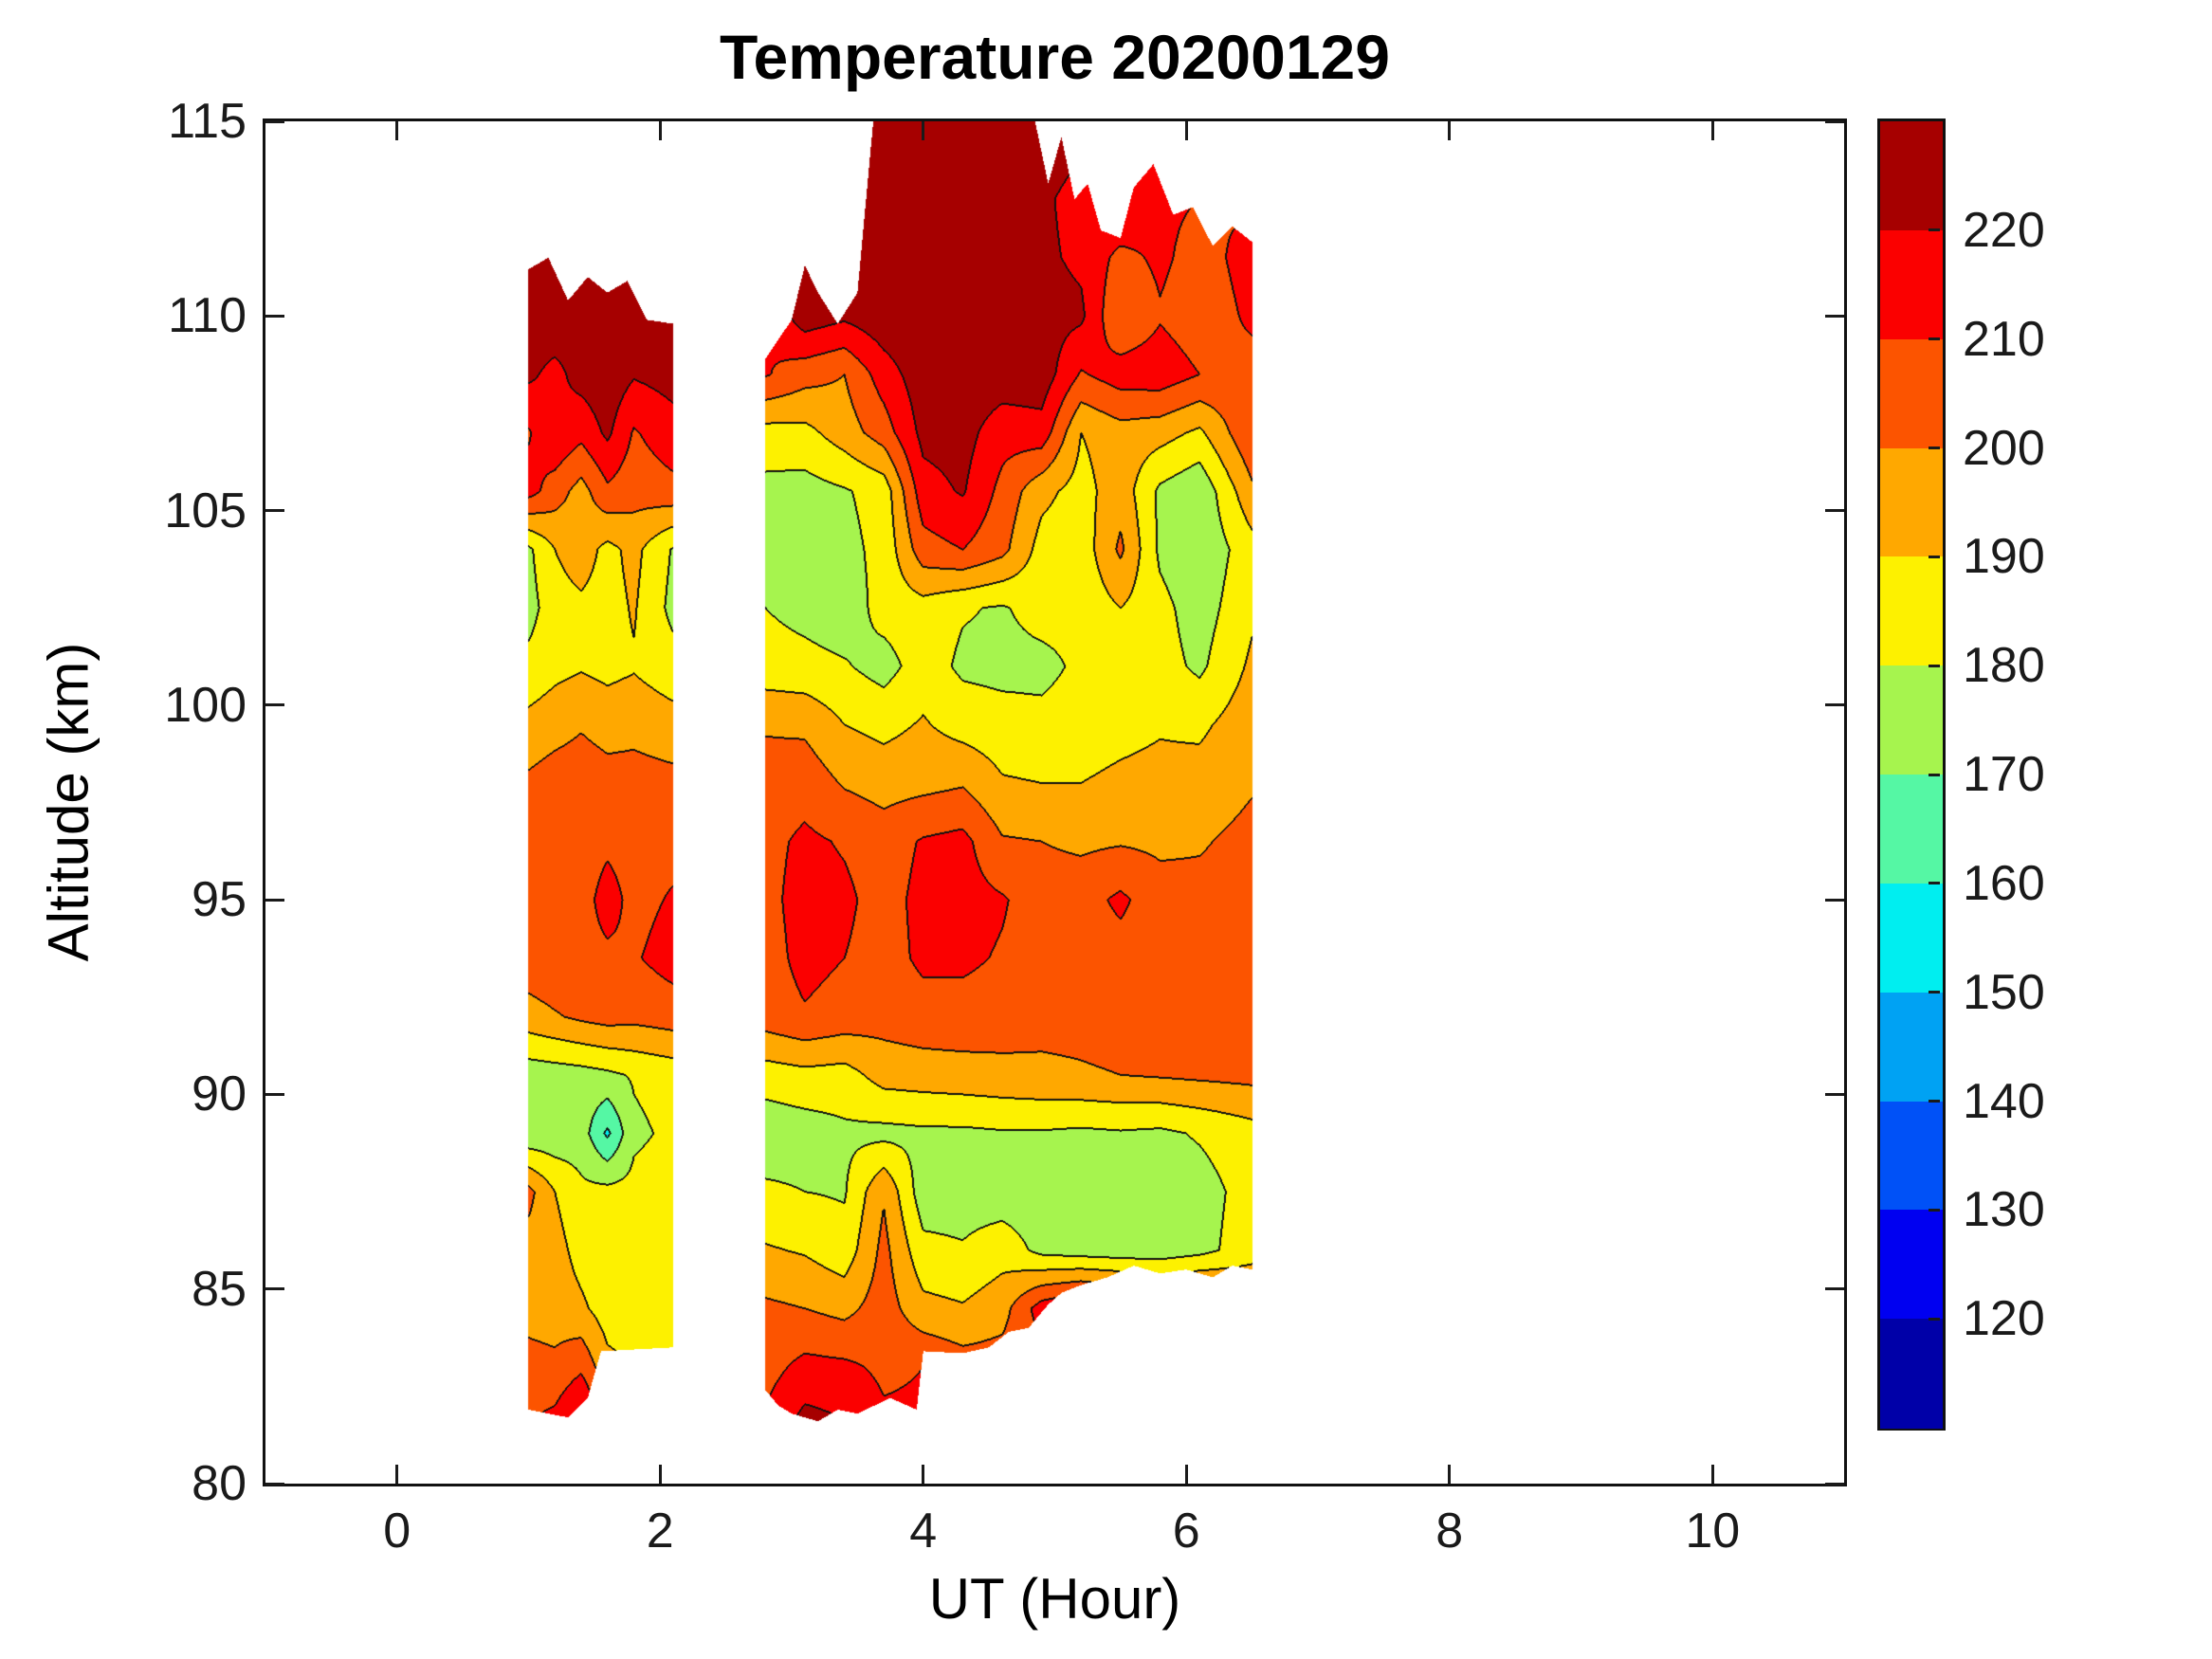 This screenshot has width=2212, height=1659. What do you see at coordinates (397, 1531) in the screenshot?
I see `x-tick-label: 0` at bounding box center [397, 1531].